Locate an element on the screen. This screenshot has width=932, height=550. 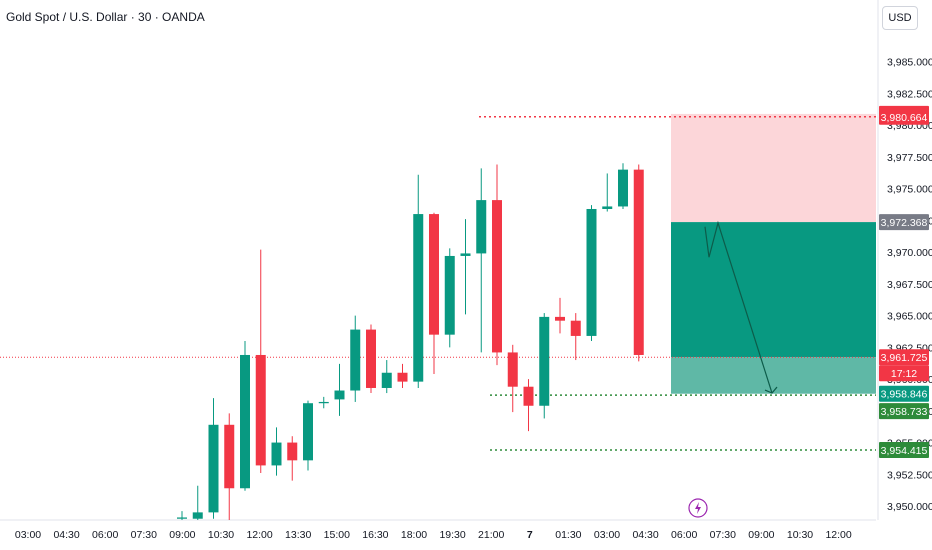
x-tick-label: 13:30 is located at coordinates (298, 535).